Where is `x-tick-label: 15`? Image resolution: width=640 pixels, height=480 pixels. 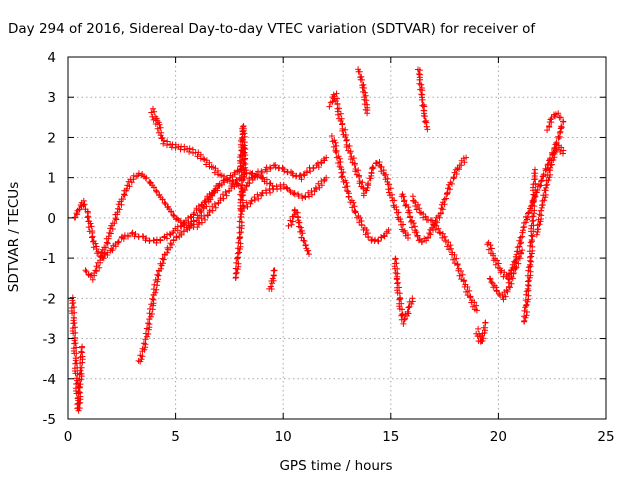 x-tick-label: 15 is located at coordinates (390, 437).